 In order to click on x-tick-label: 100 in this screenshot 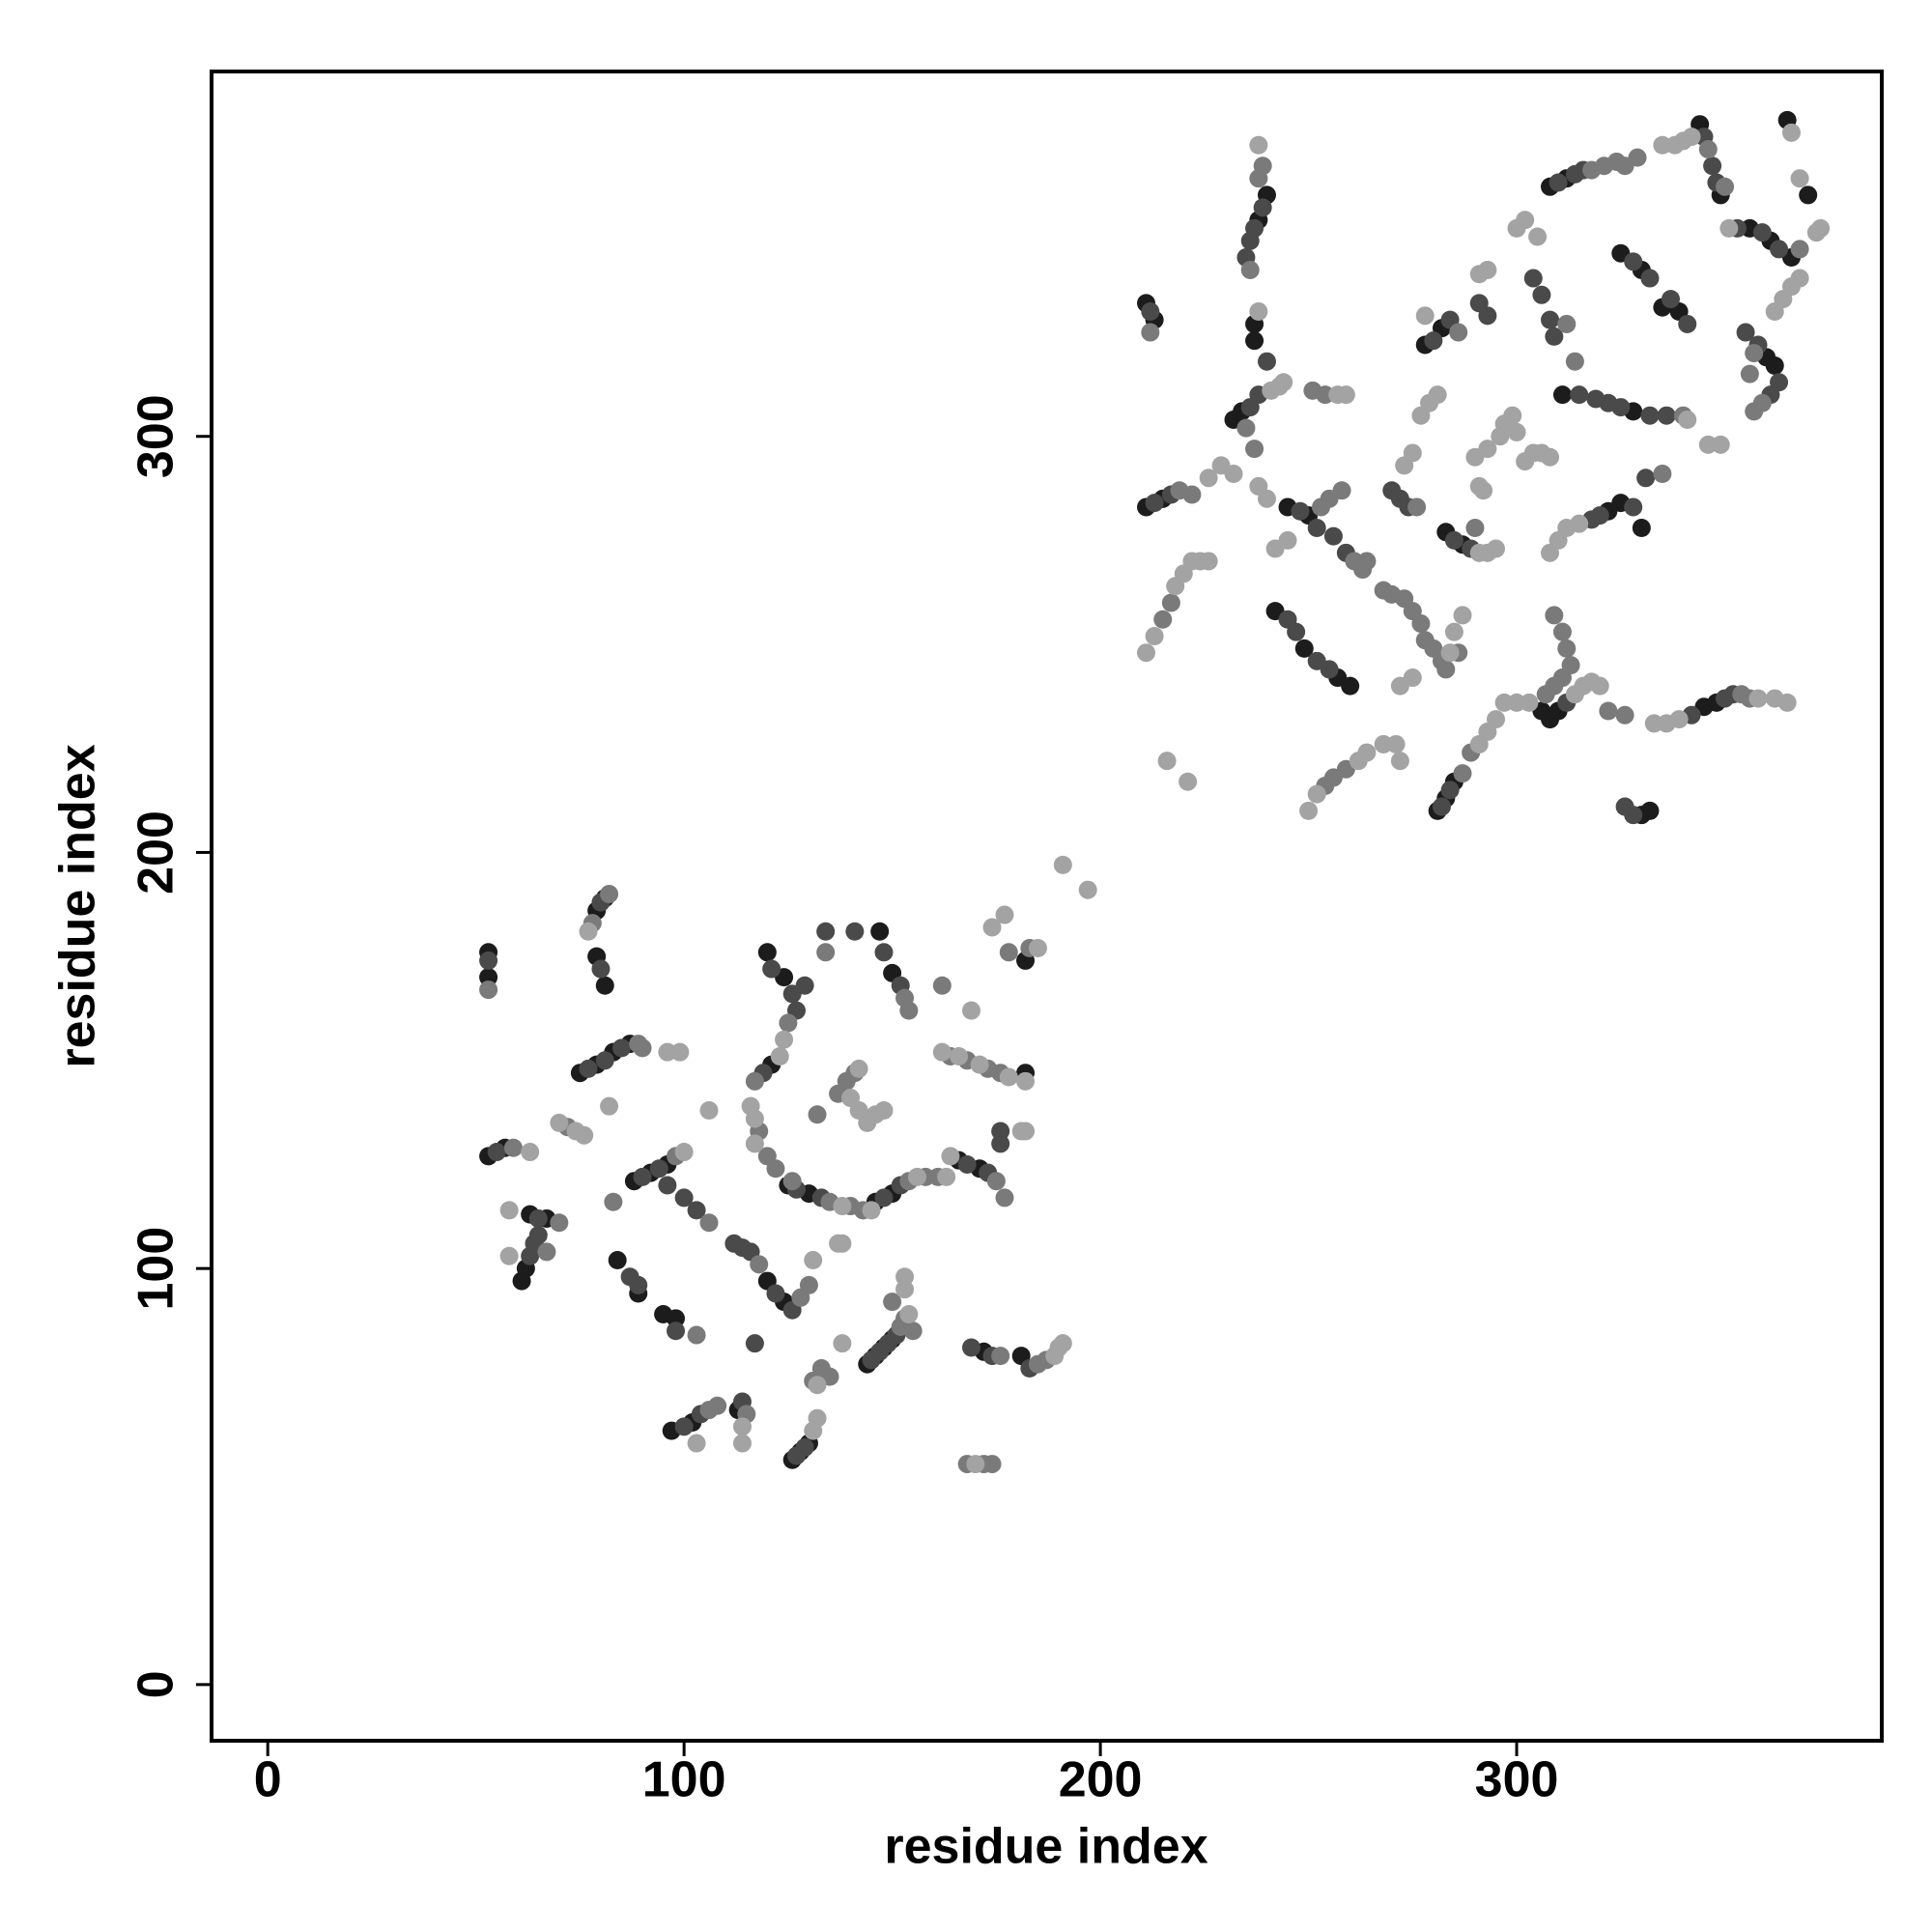, I will do `click(684, 1780)`.